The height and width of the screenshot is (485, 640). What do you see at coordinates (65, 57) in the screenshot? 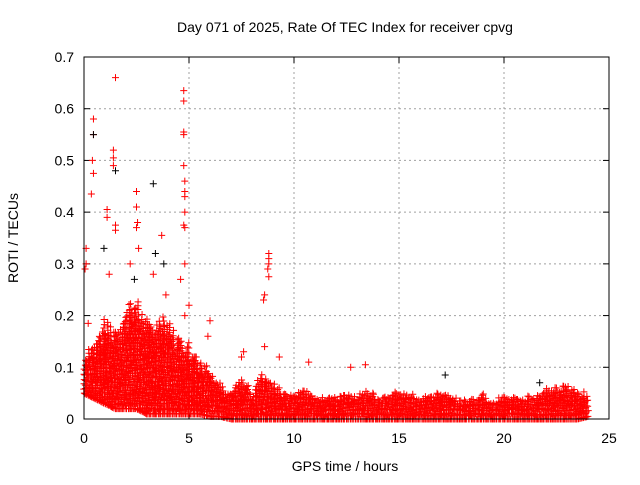
I see `y-tick-label: 0.7` at bounding box center [65, 57].